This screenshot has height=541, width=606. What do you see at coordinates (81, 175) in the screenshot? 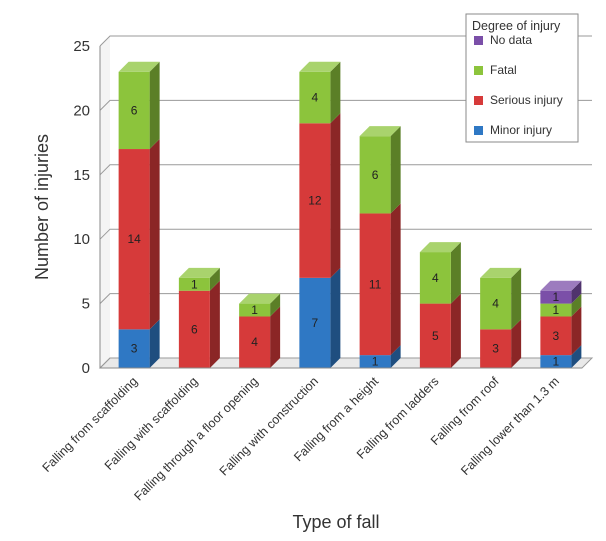
I see `y-tick-label: 15` at bounding box center [81, 175].